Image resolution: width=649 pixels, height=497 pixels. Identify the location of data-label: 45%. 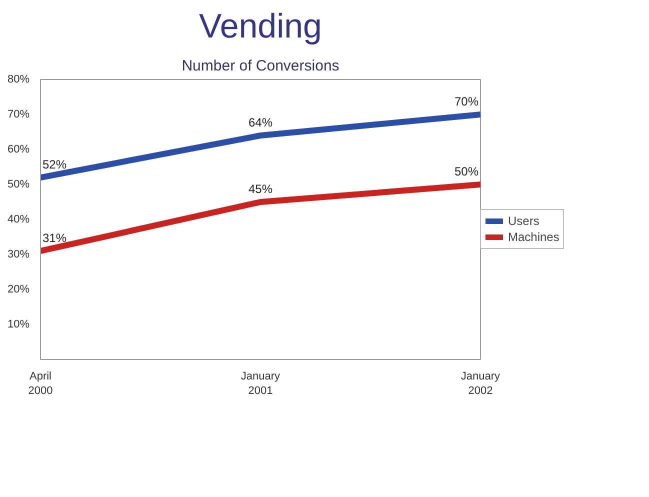
(260, 189).